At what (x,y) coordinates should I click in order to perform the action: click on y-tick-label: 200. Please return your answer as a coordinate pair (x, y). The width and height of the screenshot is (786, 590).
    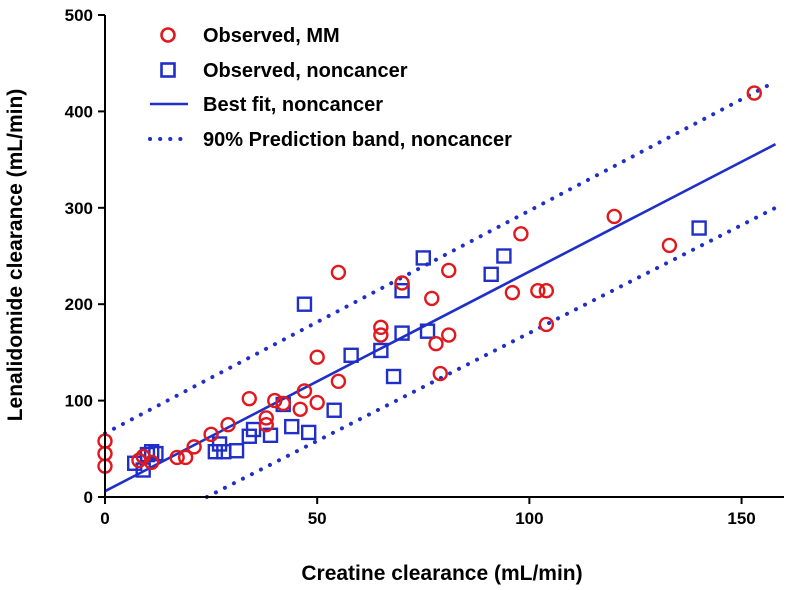
    Looking at the image, I should click on (79, 304).